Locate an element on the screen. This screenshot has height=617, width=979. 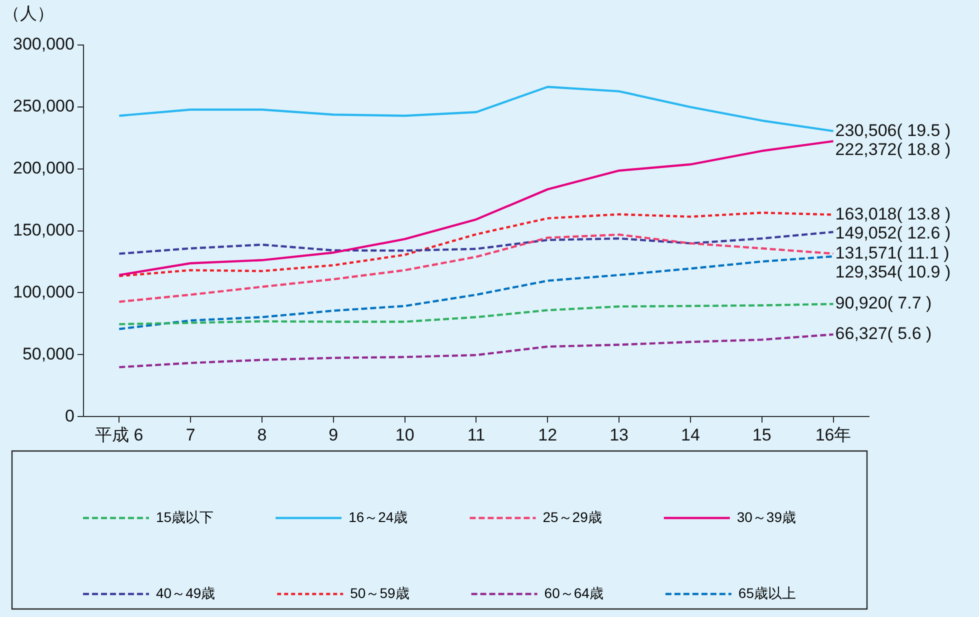
legend-label: 16～24歳 is located at coordinates (378, 516).